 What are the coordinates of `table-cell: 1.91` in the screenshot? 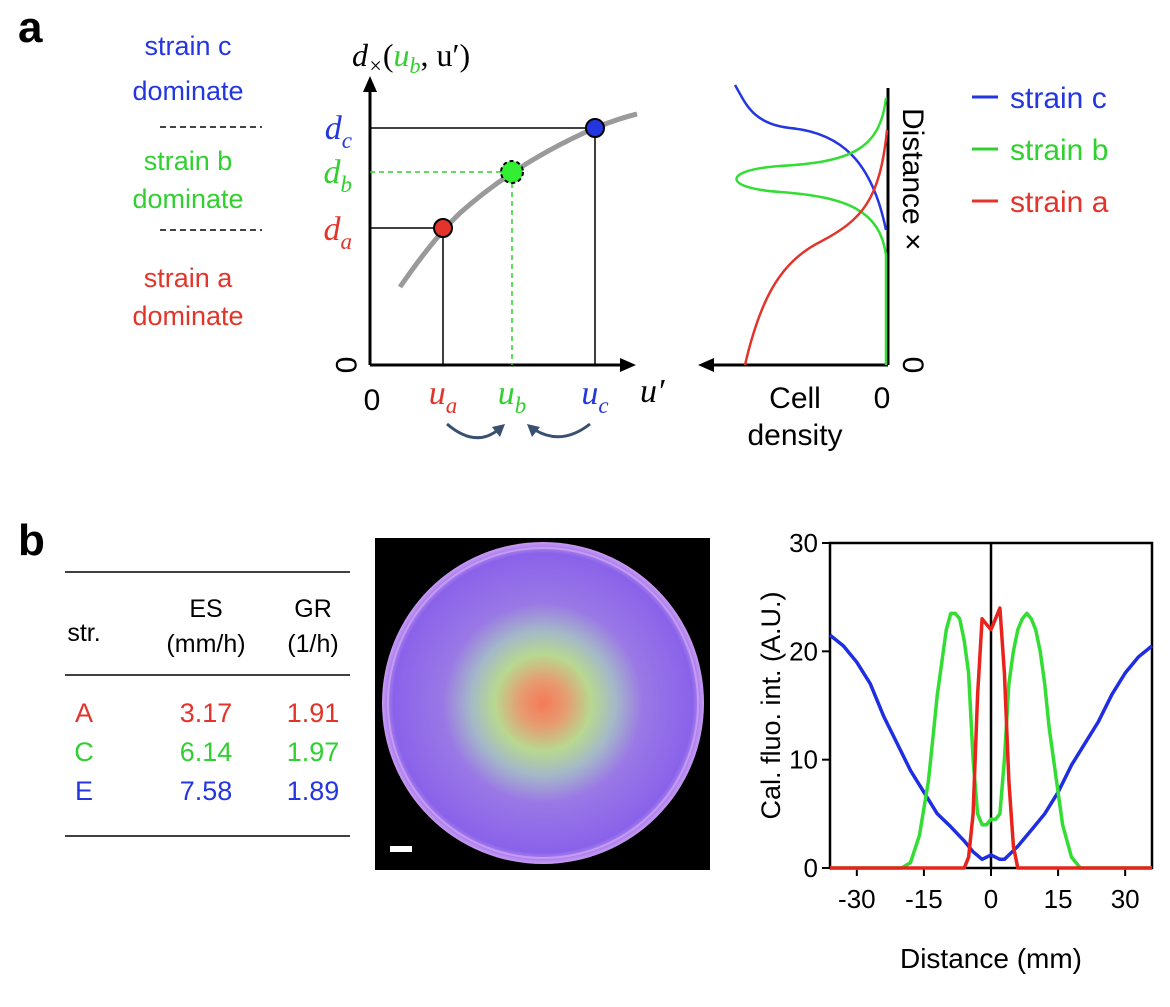 It's located at (313, 713).